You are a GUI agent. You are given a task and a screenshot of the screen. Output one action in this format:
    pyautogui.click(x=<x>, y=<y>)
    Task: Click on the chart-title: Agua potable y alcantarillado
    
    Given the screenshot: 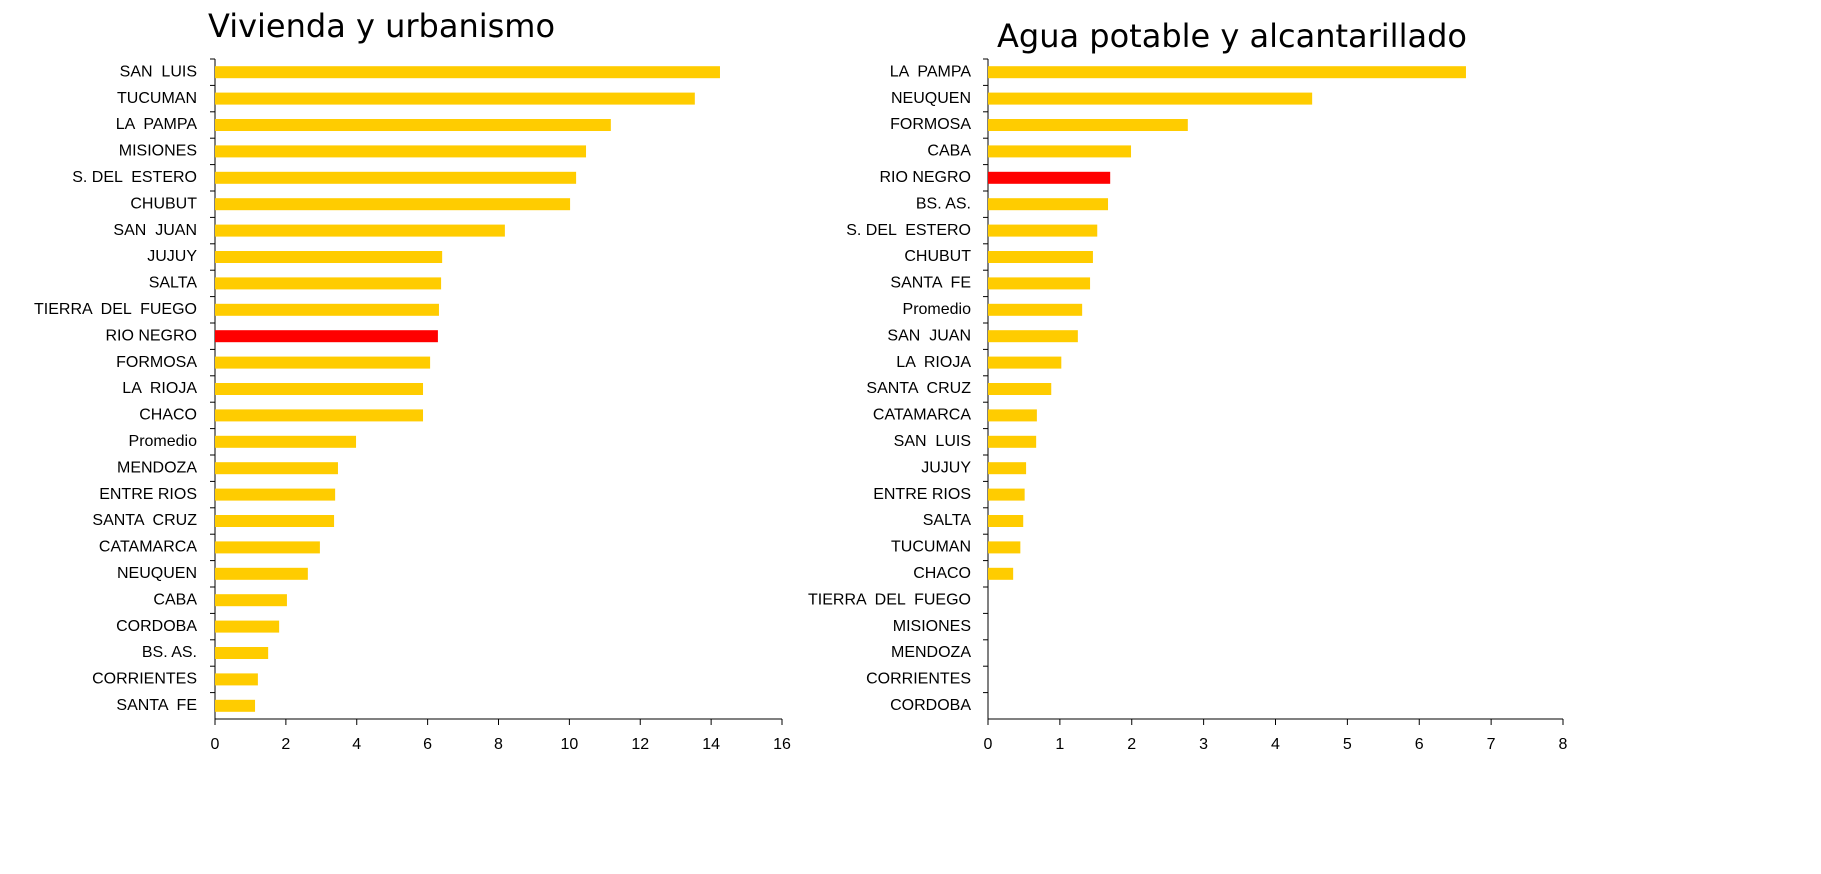 What is the action you would take?
    pyautogui.click(x=1232, y=36)
    